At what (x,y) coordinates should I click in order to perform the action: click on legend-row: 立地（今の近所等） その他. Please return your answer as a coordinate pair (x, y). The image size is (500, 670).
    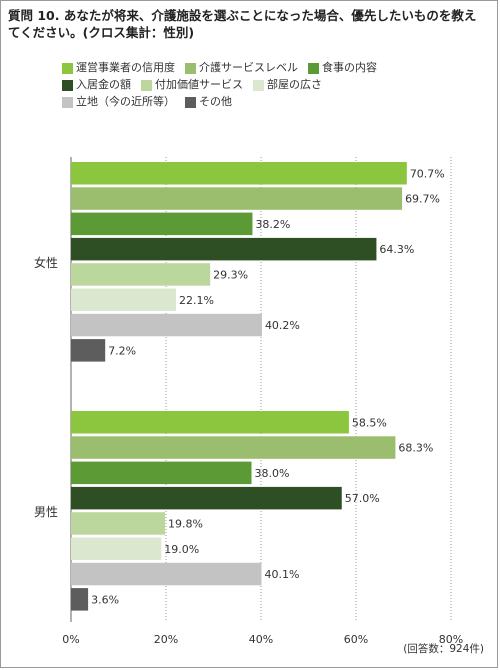
    Looking at the image, I should click on (272, 102).